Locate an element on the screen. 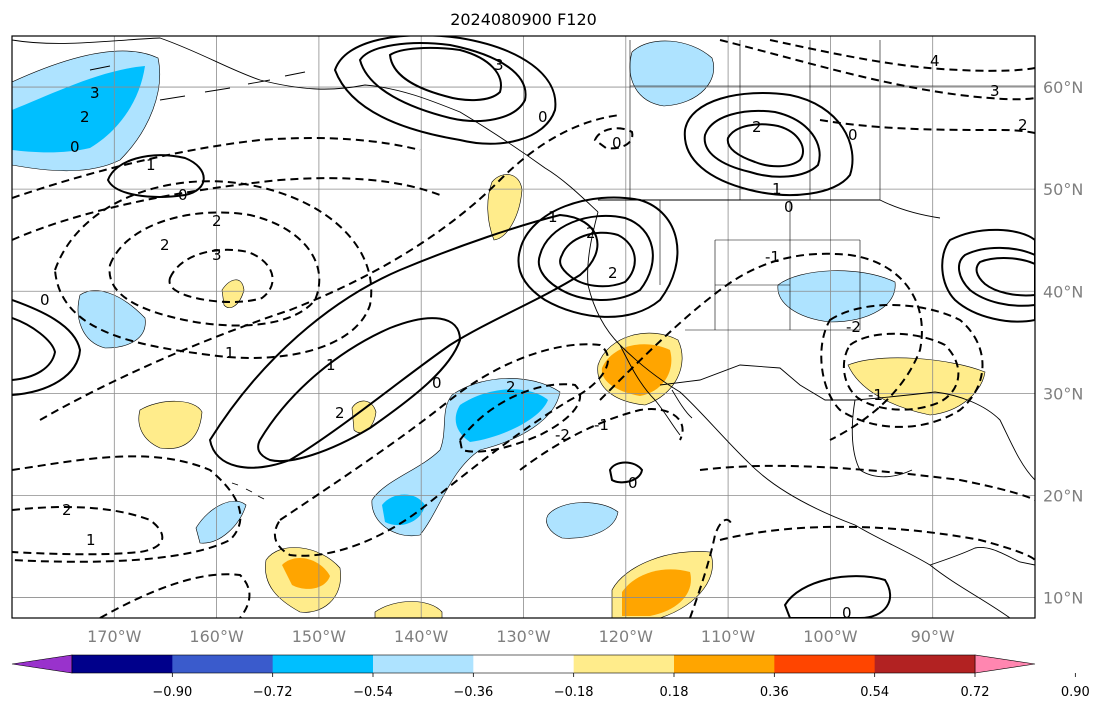  contour-label: -2 is located at coordinates (562, 435).